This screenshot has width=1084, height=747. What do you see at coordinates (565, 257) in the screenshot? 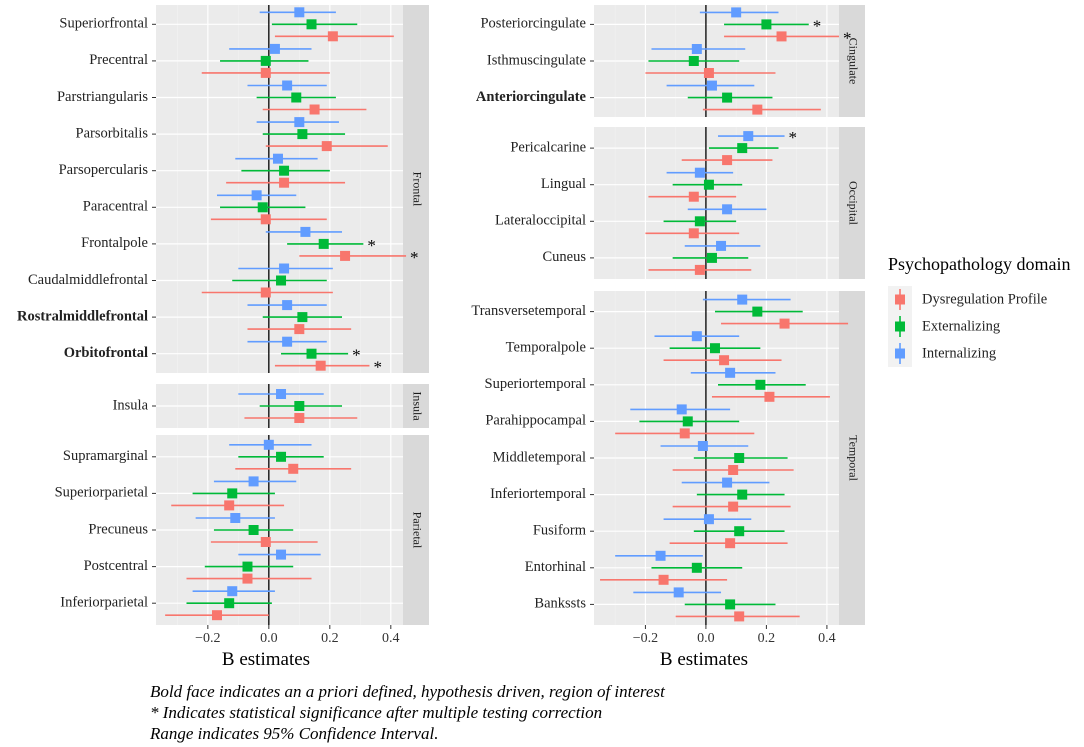
I see `region-label-cuneus: Cuneus` at bounding box center [565, 257].